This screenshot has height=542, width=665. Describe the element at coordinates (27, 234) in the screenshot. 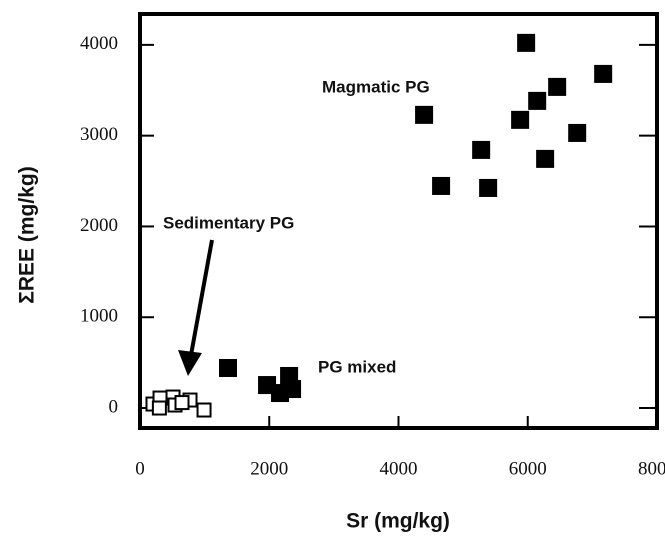

I see `y-axis-title: ΣREE (mg/kg)` at that location.